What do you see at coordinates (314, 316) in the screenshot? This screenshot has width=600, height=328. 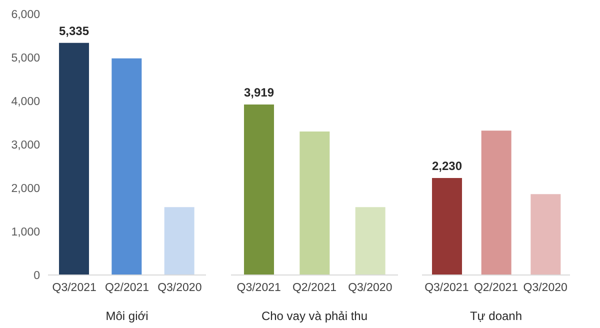 I see `x-axis-title: Cho vay và phải thu` at bounding box center [314, 316].